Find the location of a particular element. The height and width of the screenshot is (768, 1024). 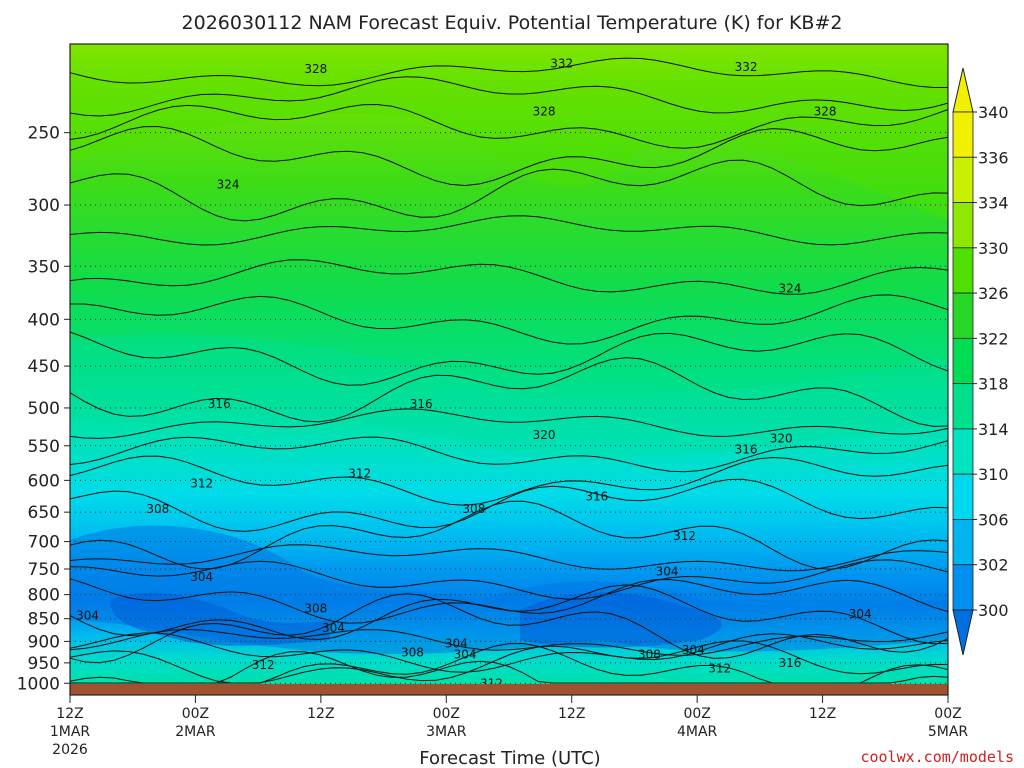

x-tick-label-line2: 5MAR is located at coordinates (948, 732).